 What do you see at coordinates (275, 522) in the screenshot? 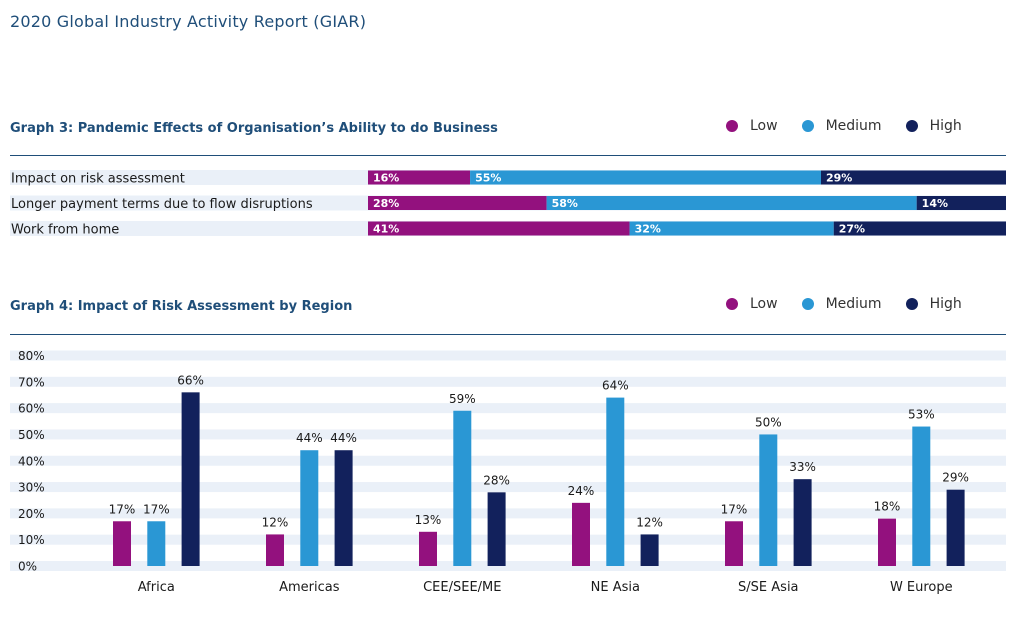
I see `graph4-value-label: 12%` at bounding box center [275, 522].